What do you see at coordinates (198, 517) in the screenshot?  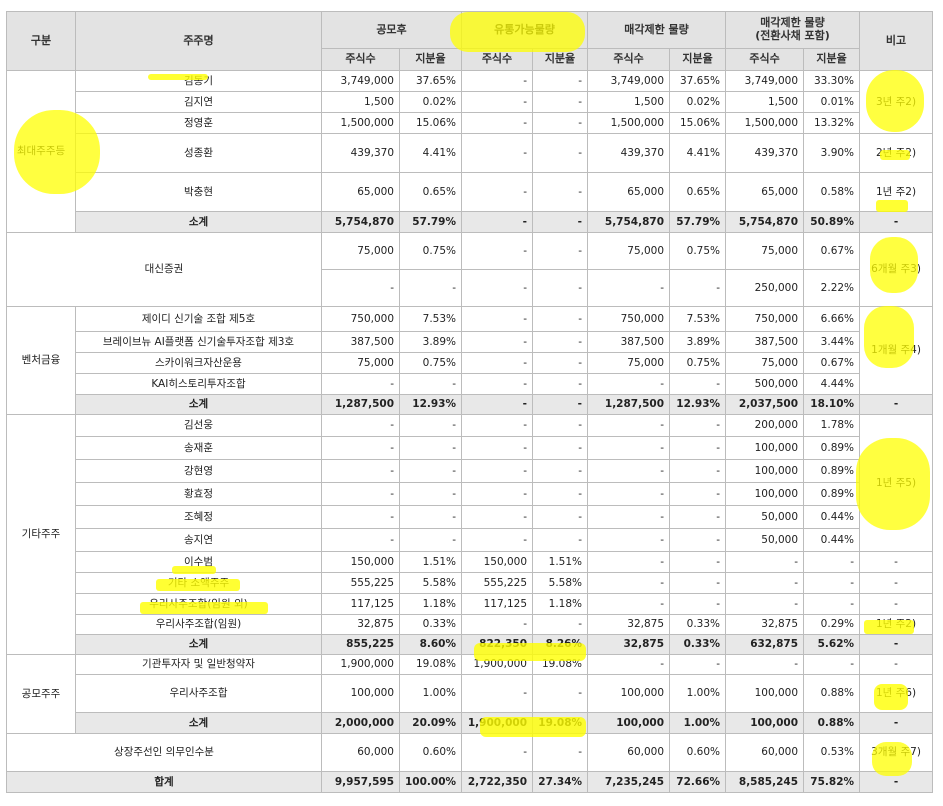 I see `holder-name: 조혜정` at bounding box center [198, 517].